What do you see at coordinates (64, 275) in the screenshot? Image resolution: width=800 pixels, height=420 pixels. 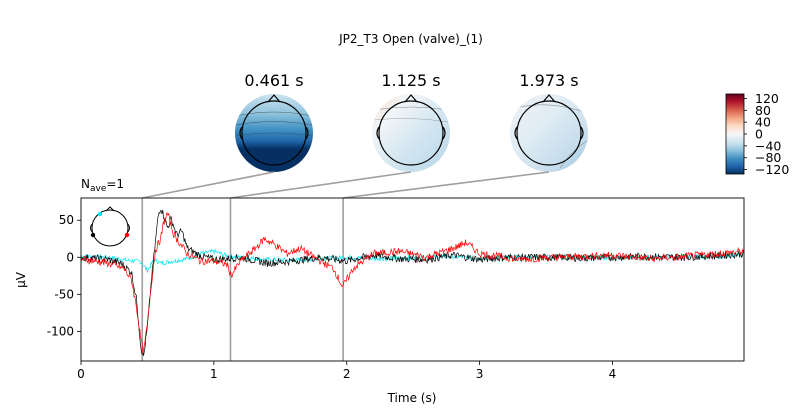 I see `y-axis-ticks: 50 0 -50 -100` at bounding box center [64, 275].